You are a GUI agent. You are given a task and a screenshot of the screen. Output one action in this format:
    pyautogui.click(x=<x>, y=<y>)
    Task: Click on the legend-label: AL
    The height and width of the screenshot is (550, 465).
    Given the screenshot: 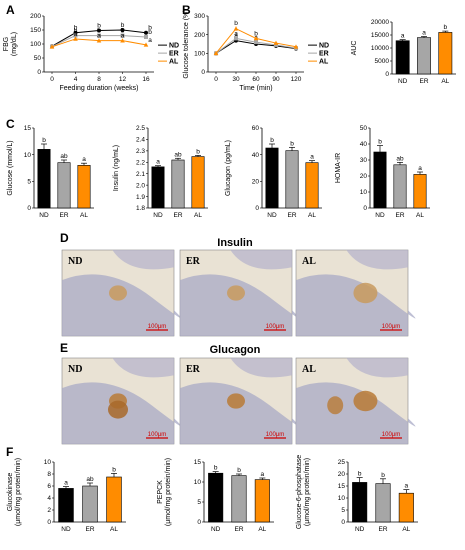 What is the action you would take?
    pyautogui.click(x=174, y=62)
    